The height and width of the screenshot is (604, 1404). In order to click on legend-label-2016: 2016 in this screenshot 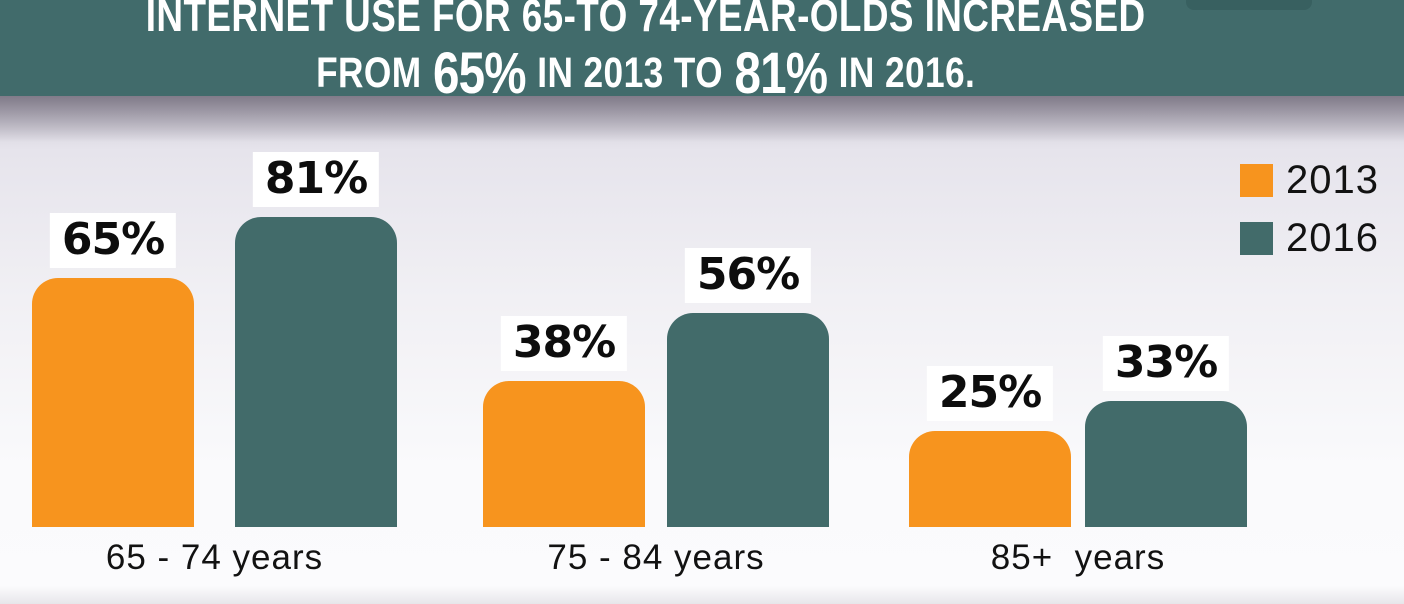, I will do `click(1332, 238)`.